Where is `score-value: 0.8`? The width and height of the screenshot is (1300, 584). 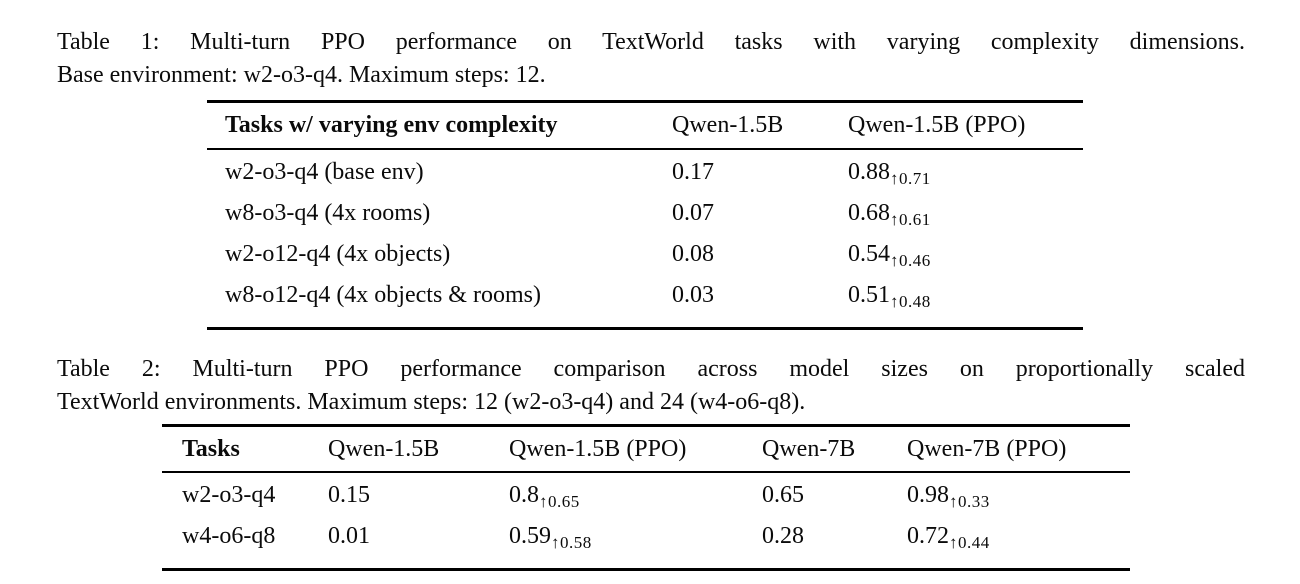
score-value: 0.8 is located at coordinates (524, 495).